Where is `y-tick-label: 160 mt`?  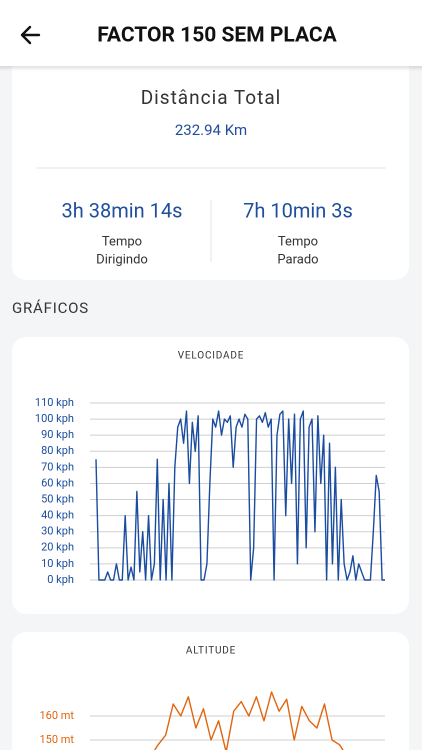
y-tick-label: 160 mt is located at coordinates (56, 715).